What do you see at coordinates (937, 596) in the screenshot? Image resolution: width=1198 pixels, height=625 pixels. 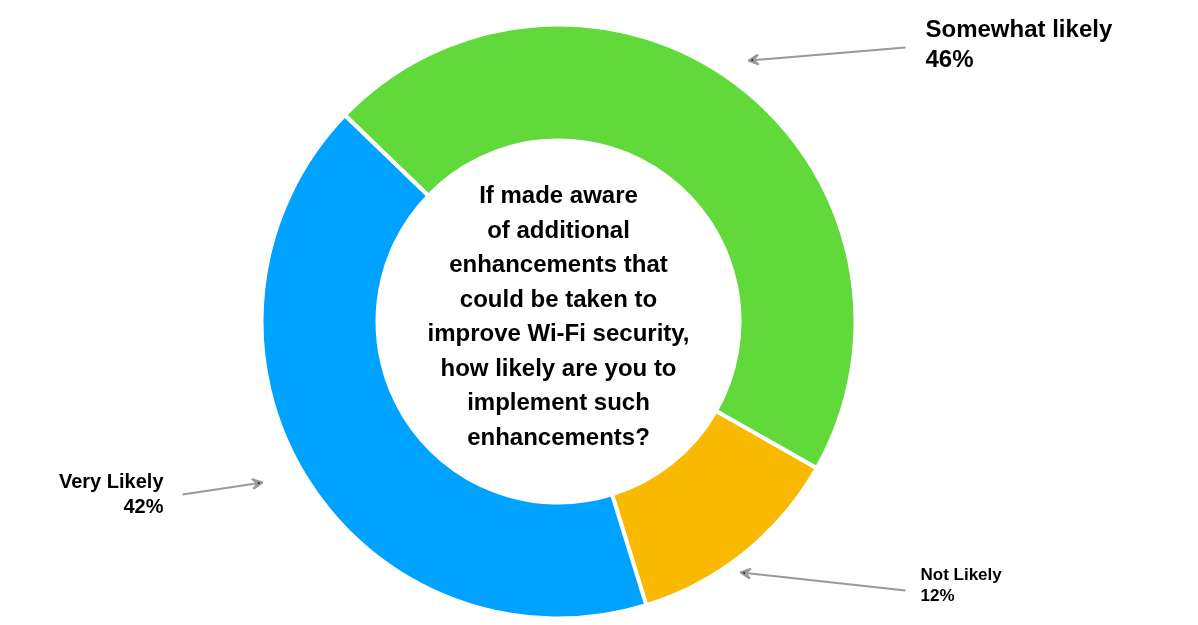 I see `data-label: 12%` at bounding box center [937, 596].